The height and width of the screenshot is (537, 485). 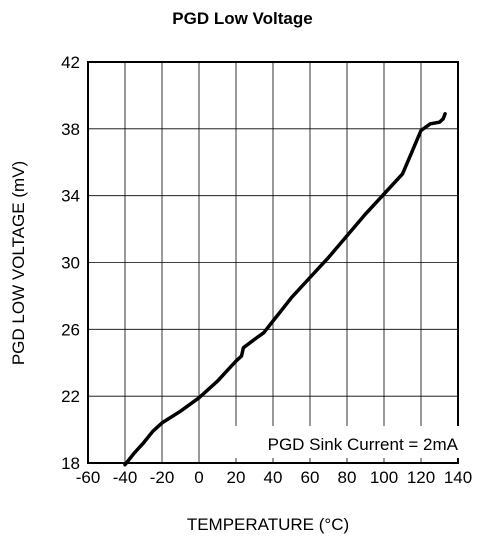 What do you see at coordinates (70, 196) in the screenshot?
I see `y-tick-label: 34` at bounding box center [70, 196].